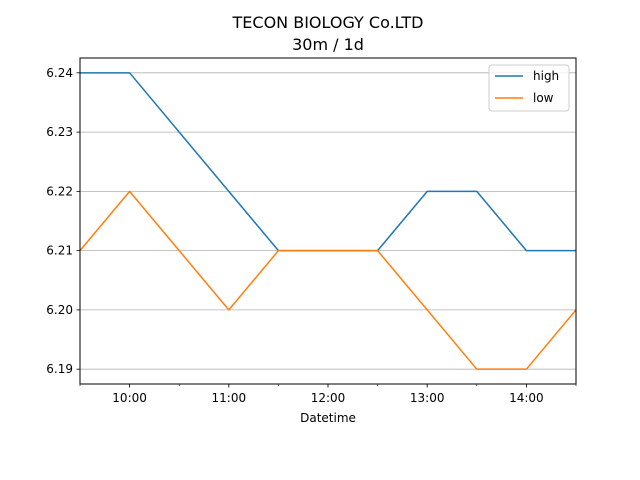  Describe the element at coordinates (59, 73) in the screenshot. I see `y-tick-label: 6.24` at that location.